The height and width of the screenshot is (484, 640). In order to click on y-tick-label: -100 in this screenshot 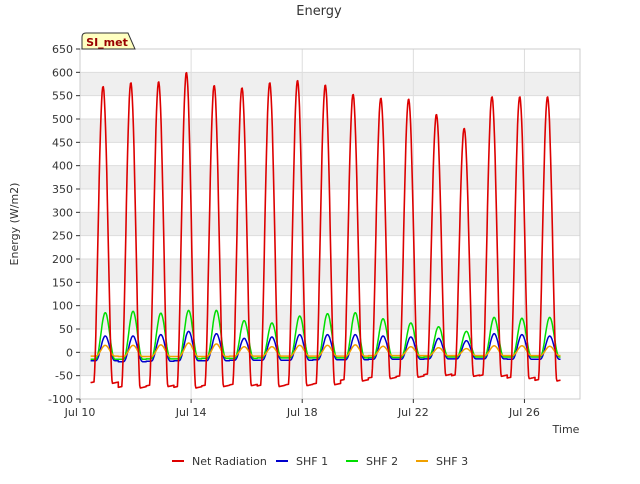, I will do `click(60, 399)`.